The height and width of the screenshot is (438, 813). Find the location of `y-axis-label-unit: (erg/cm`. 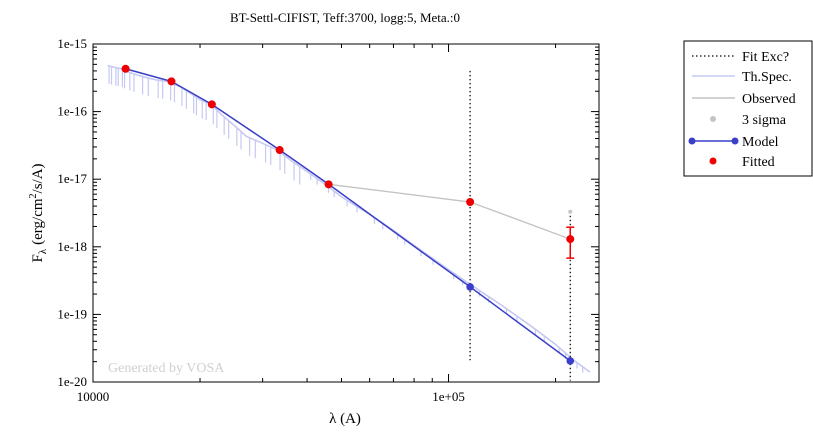

y-axis-label-unit: (erg/cm is located at coordinates (38, 221).